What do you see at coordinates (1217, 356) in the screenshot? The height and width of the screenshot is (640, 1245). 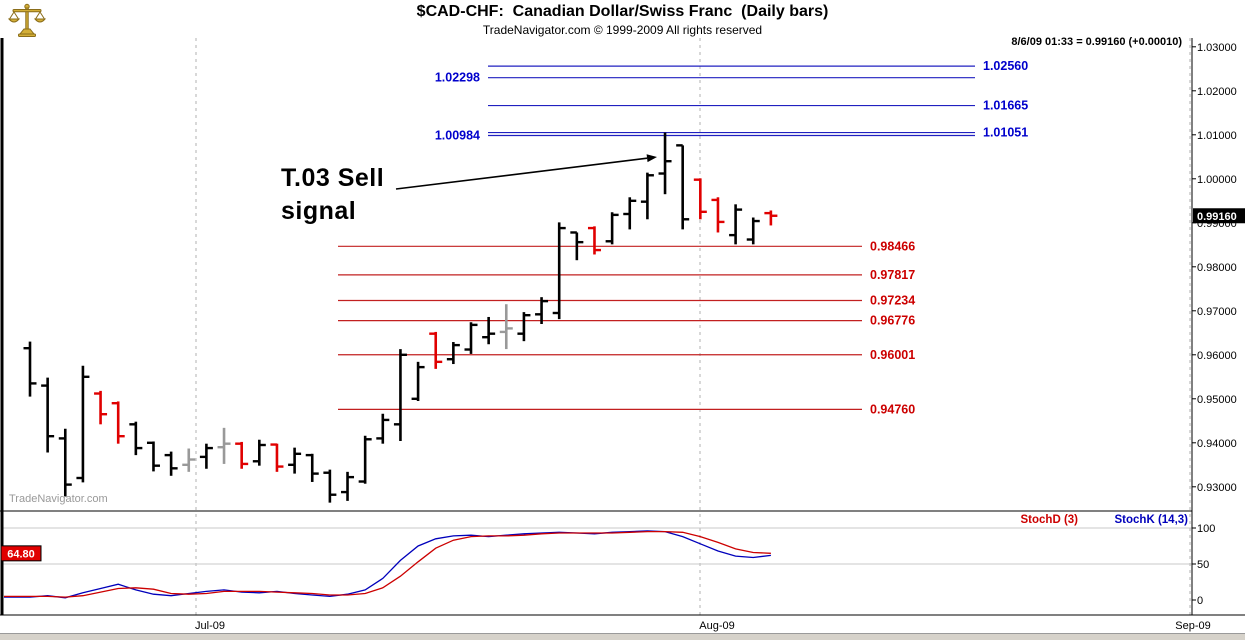 I see `price-axis-label: 0.96000` at bounding box center [1217, 356].